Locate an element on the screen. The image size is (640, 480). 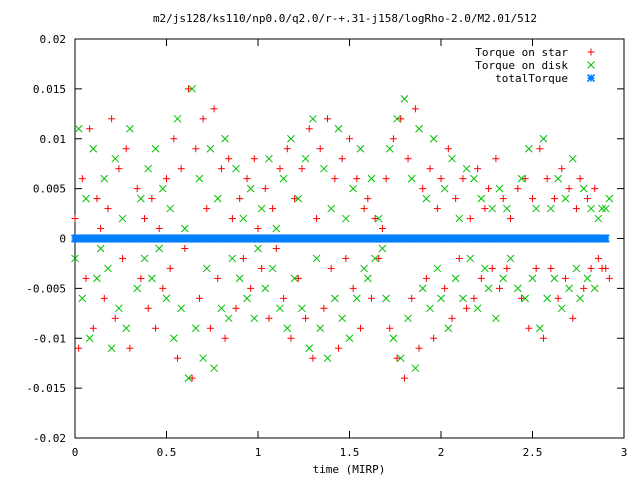
y-tick-label: 0.005 is located at coordinates (49, 189).